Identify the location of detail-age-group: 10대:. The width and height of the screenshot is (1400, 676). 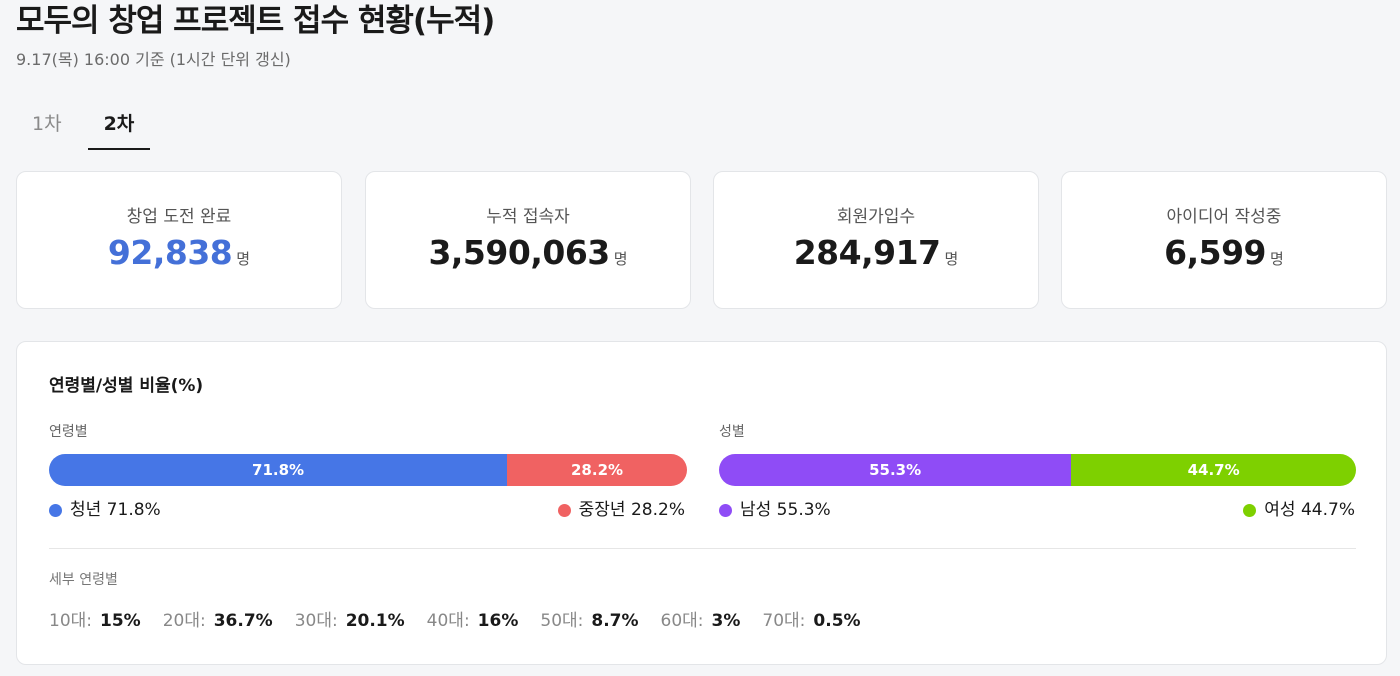
(70, 621).